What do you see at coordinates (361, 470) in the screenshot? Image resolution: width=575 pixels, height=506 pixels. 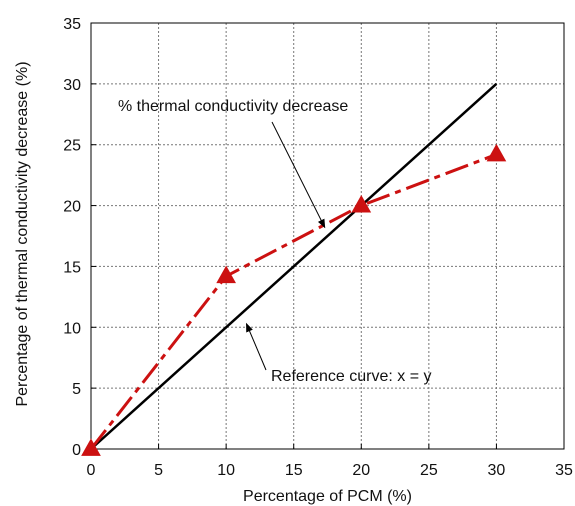 I see `x-tick-label: 20` at bounding box center [361, 470].